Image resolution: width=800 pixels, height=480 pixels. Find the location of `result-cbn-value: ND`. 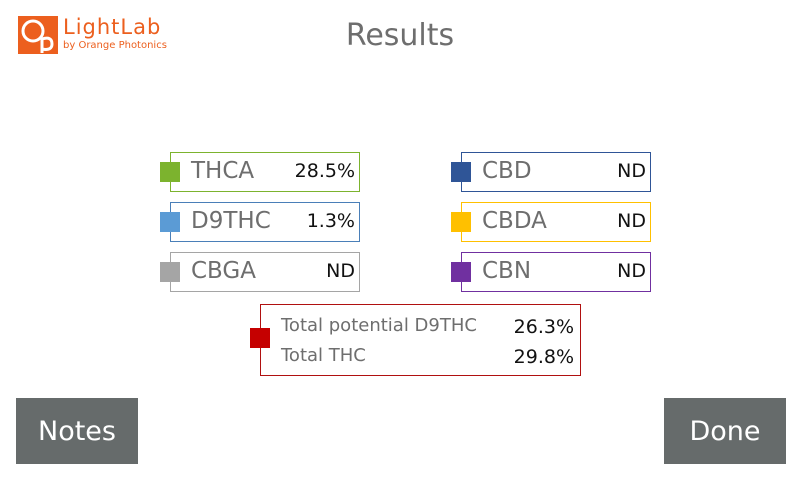

result-cbn-value: ND is located at coordinates (631, 271).